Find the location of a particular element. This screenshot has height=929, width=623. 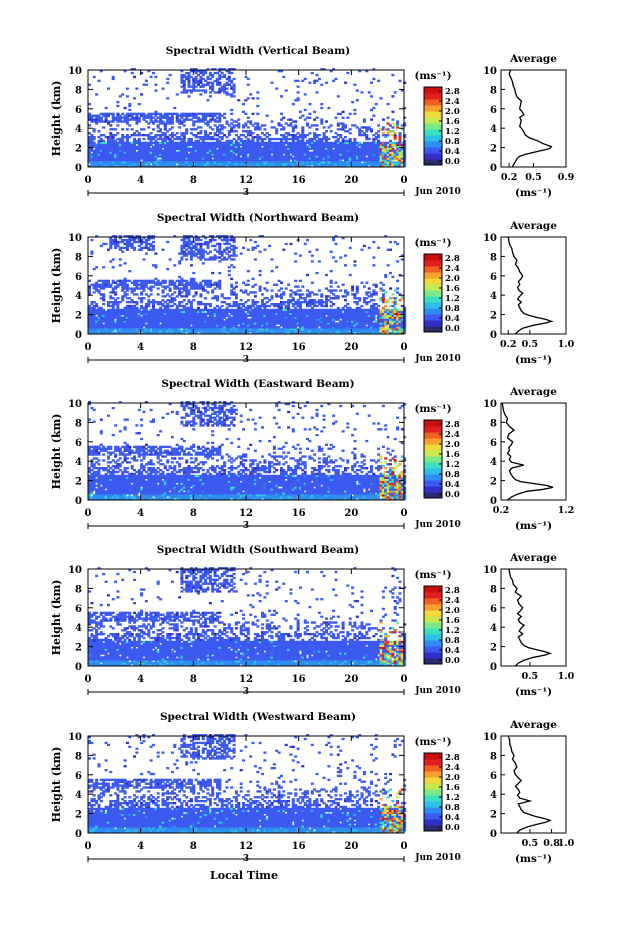

heatmap-ylabel: Height (km) is located at coordinates (56, 119).